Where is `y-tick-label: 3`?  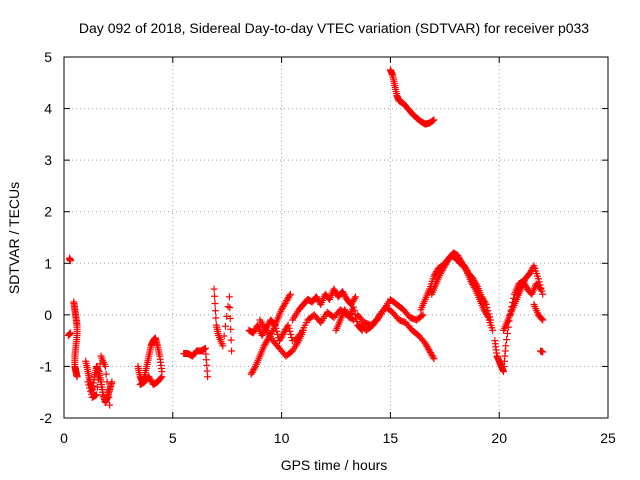
y-tick-label: 3 is located at coordinates (48, 160).